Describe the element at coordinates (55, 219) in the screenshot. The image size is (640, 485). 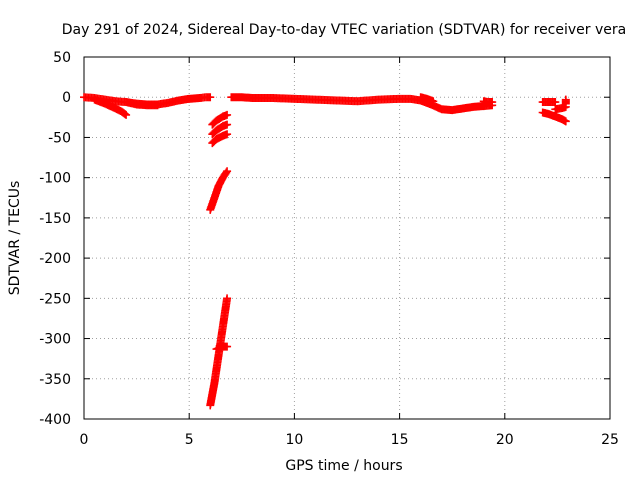
I see `y-tick-label: -150` at that location.